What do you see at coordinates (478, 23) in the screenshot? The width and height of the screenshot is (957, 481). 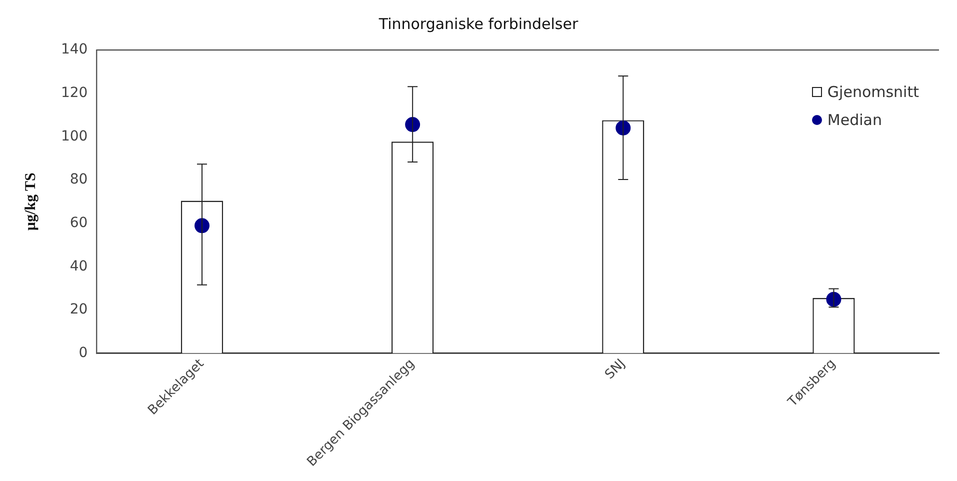 I see `chart-title: Tinnorganiske forbindelser` at bounding box center [478, 23].